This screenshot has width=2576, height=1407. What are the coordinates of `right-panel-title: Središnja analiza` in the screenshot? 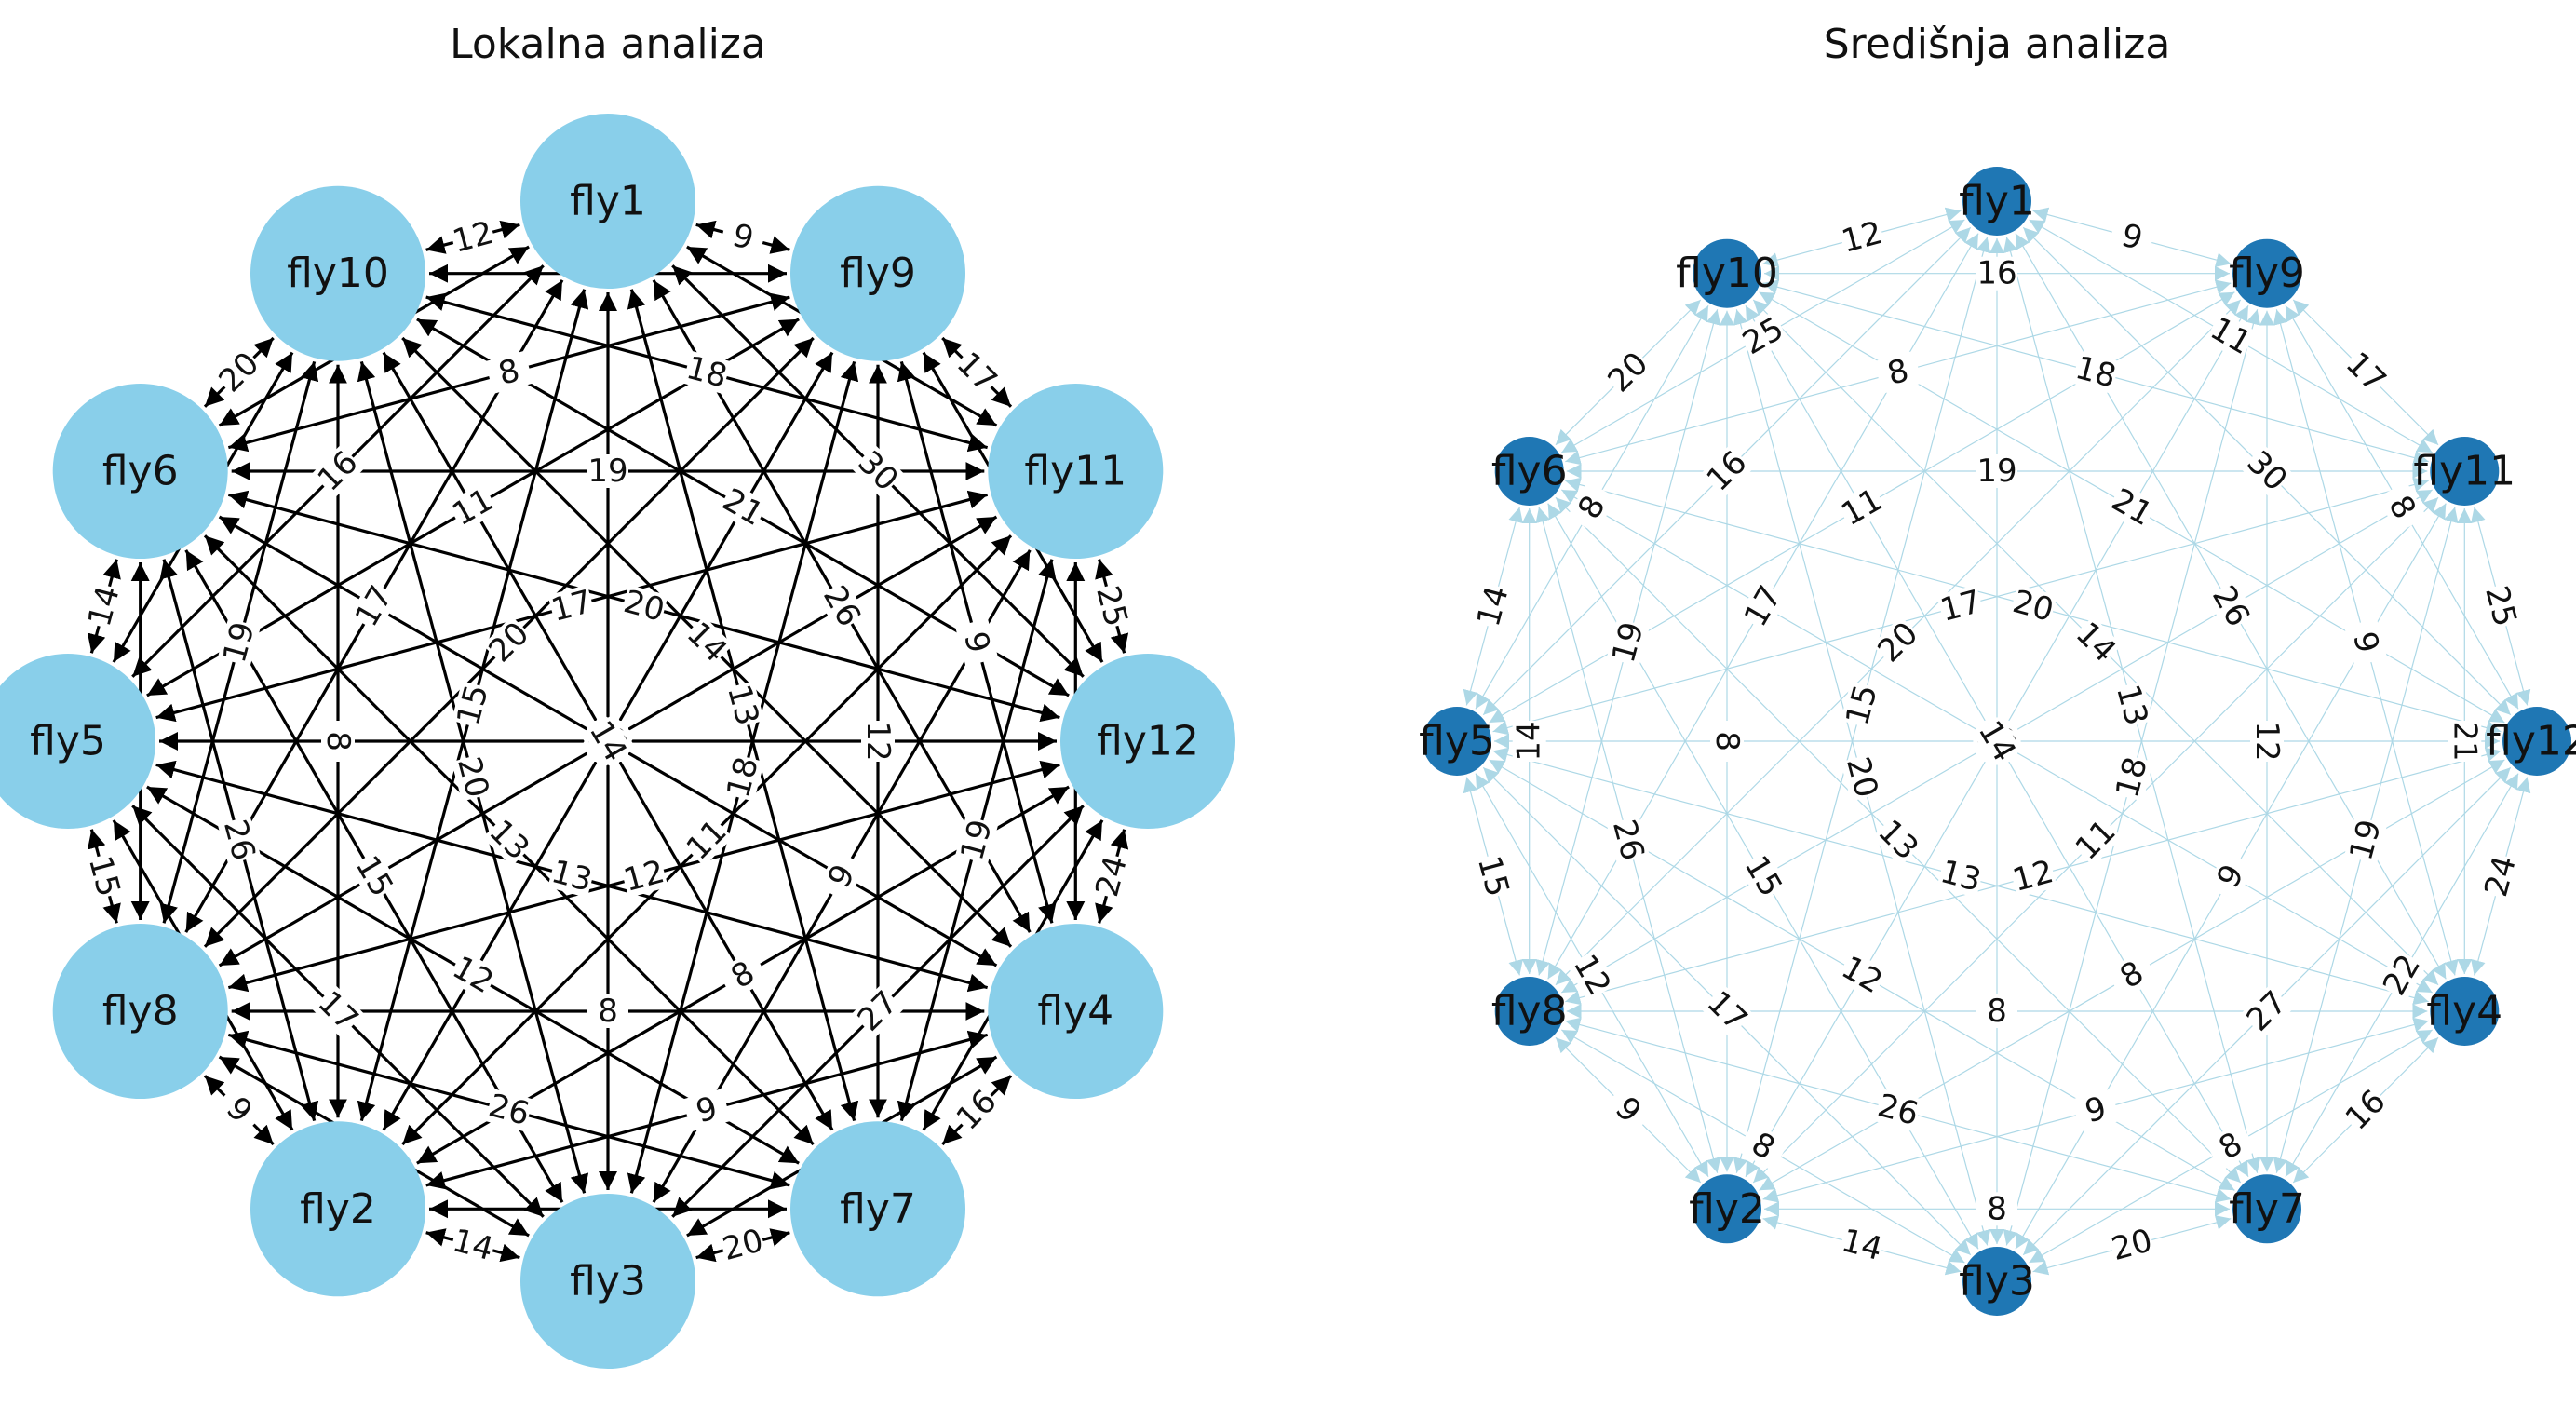 It's located at (1997, 44).